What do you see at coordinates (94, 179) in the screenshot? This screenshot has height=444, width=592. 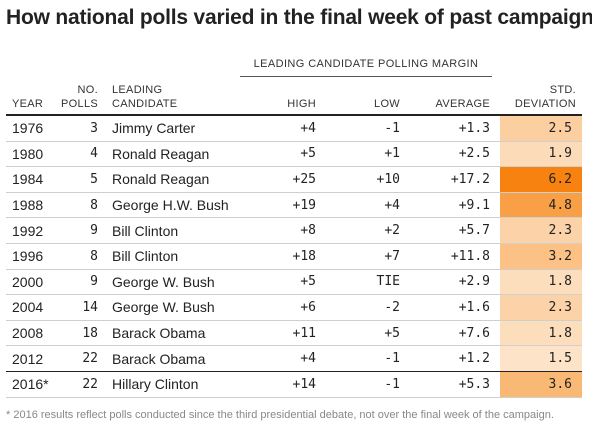 I see `polls-cell: 5` at bounding box center [94, 179].